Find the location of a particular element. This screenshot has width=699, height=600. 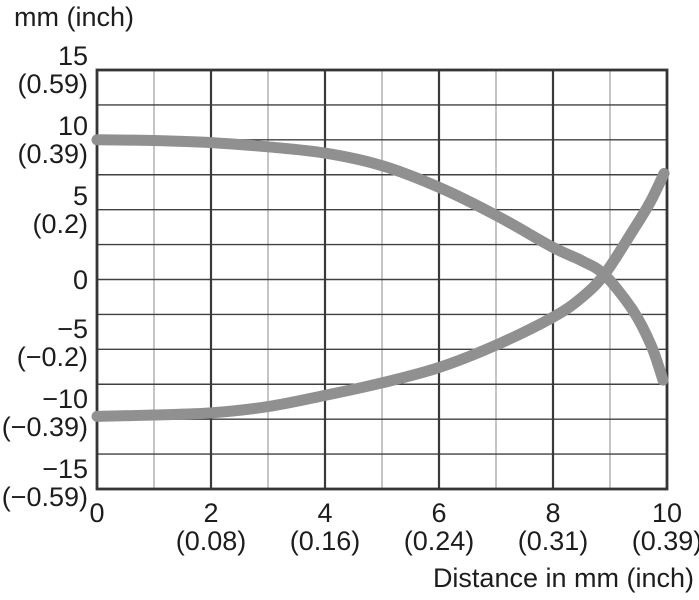

y-tick-label: 0 is located at coordinates (80, 280).